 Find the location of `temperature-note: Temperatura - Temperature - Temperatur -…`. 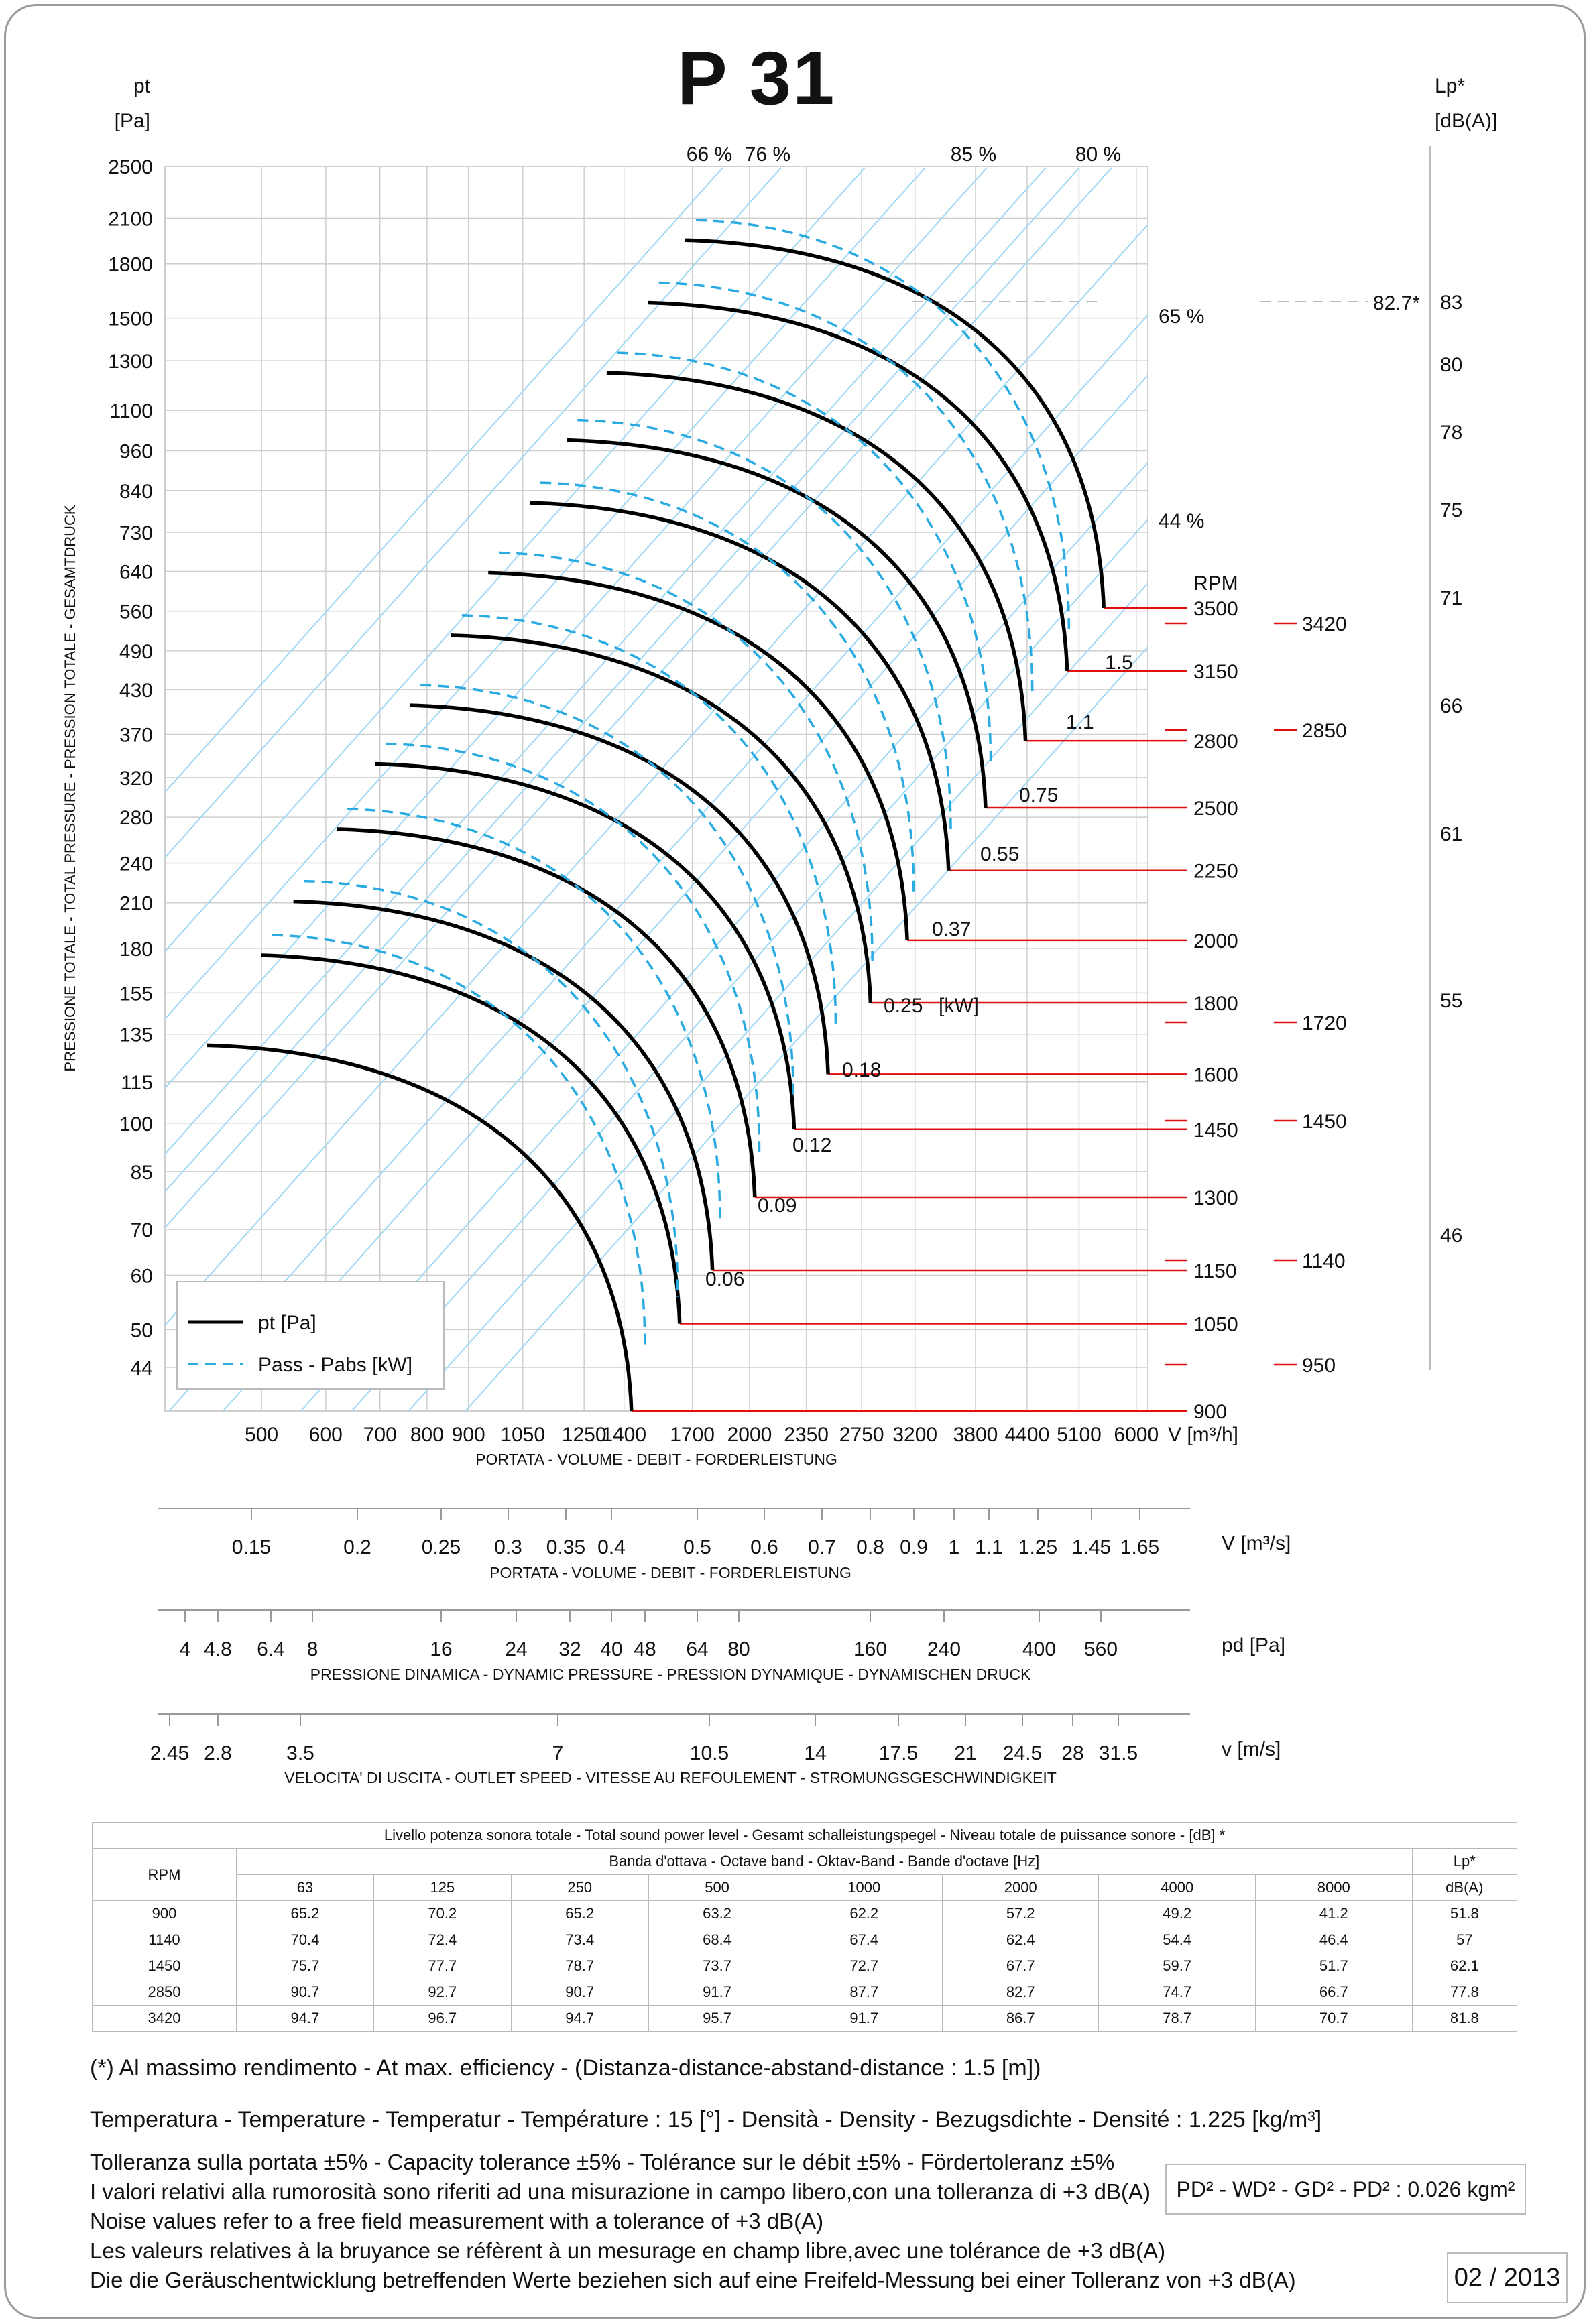

temperature-note: Temperatura - Temperature - Temperatur -… is located at coordinates (706, 2119).